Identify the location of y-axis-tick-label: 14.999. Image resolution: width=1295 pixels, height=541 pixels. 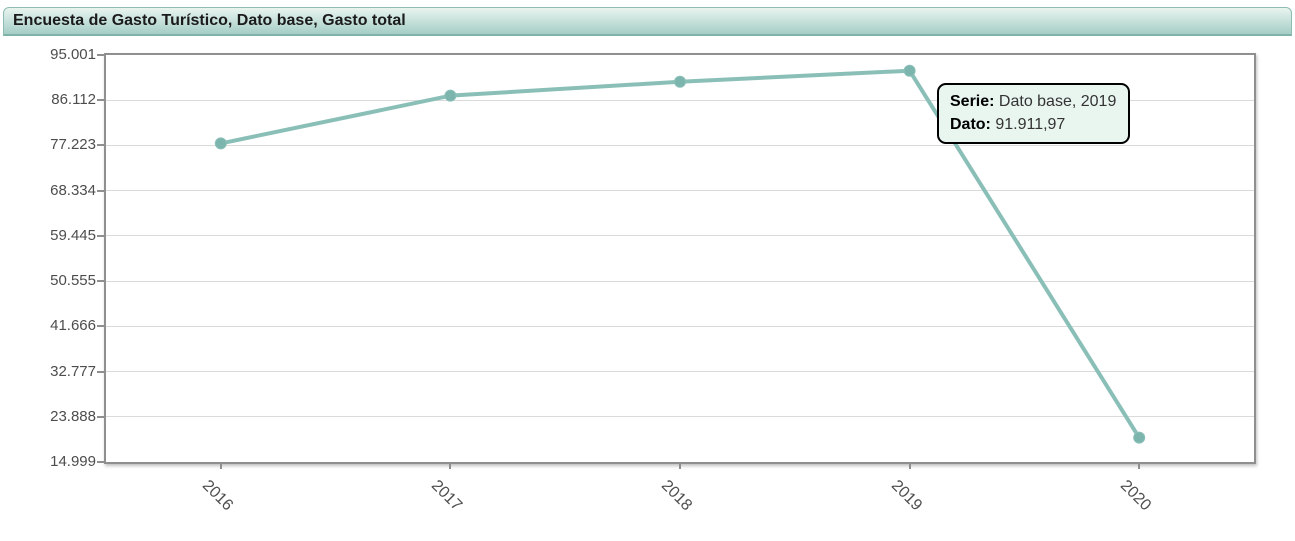
(73, 461).